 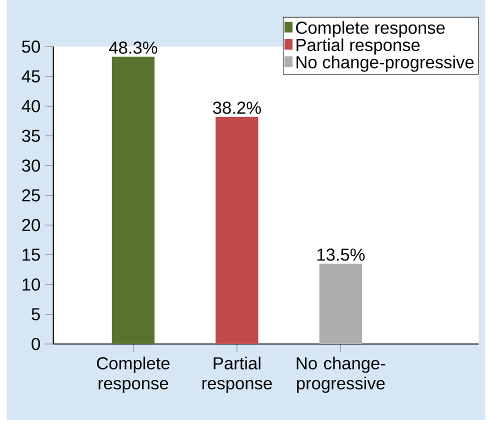 I want to click on y-tick-label: 20, so click(x=31, y=225).